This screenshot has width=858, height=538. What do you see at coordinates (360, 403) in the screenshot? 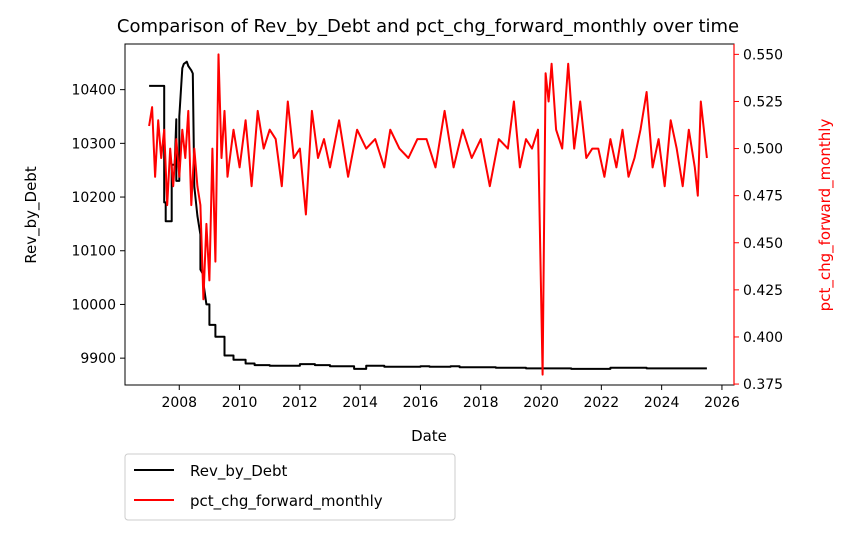
I see `x-tick-label: 2014` at bounding box center [360, 403].